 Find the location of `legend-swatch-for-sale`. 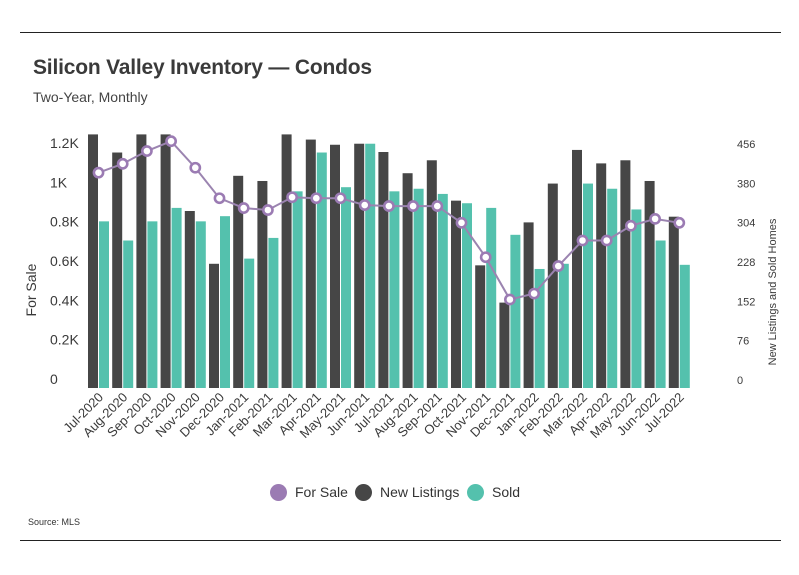

legend-swatch-for-sale is located at coordinates (278, 492).